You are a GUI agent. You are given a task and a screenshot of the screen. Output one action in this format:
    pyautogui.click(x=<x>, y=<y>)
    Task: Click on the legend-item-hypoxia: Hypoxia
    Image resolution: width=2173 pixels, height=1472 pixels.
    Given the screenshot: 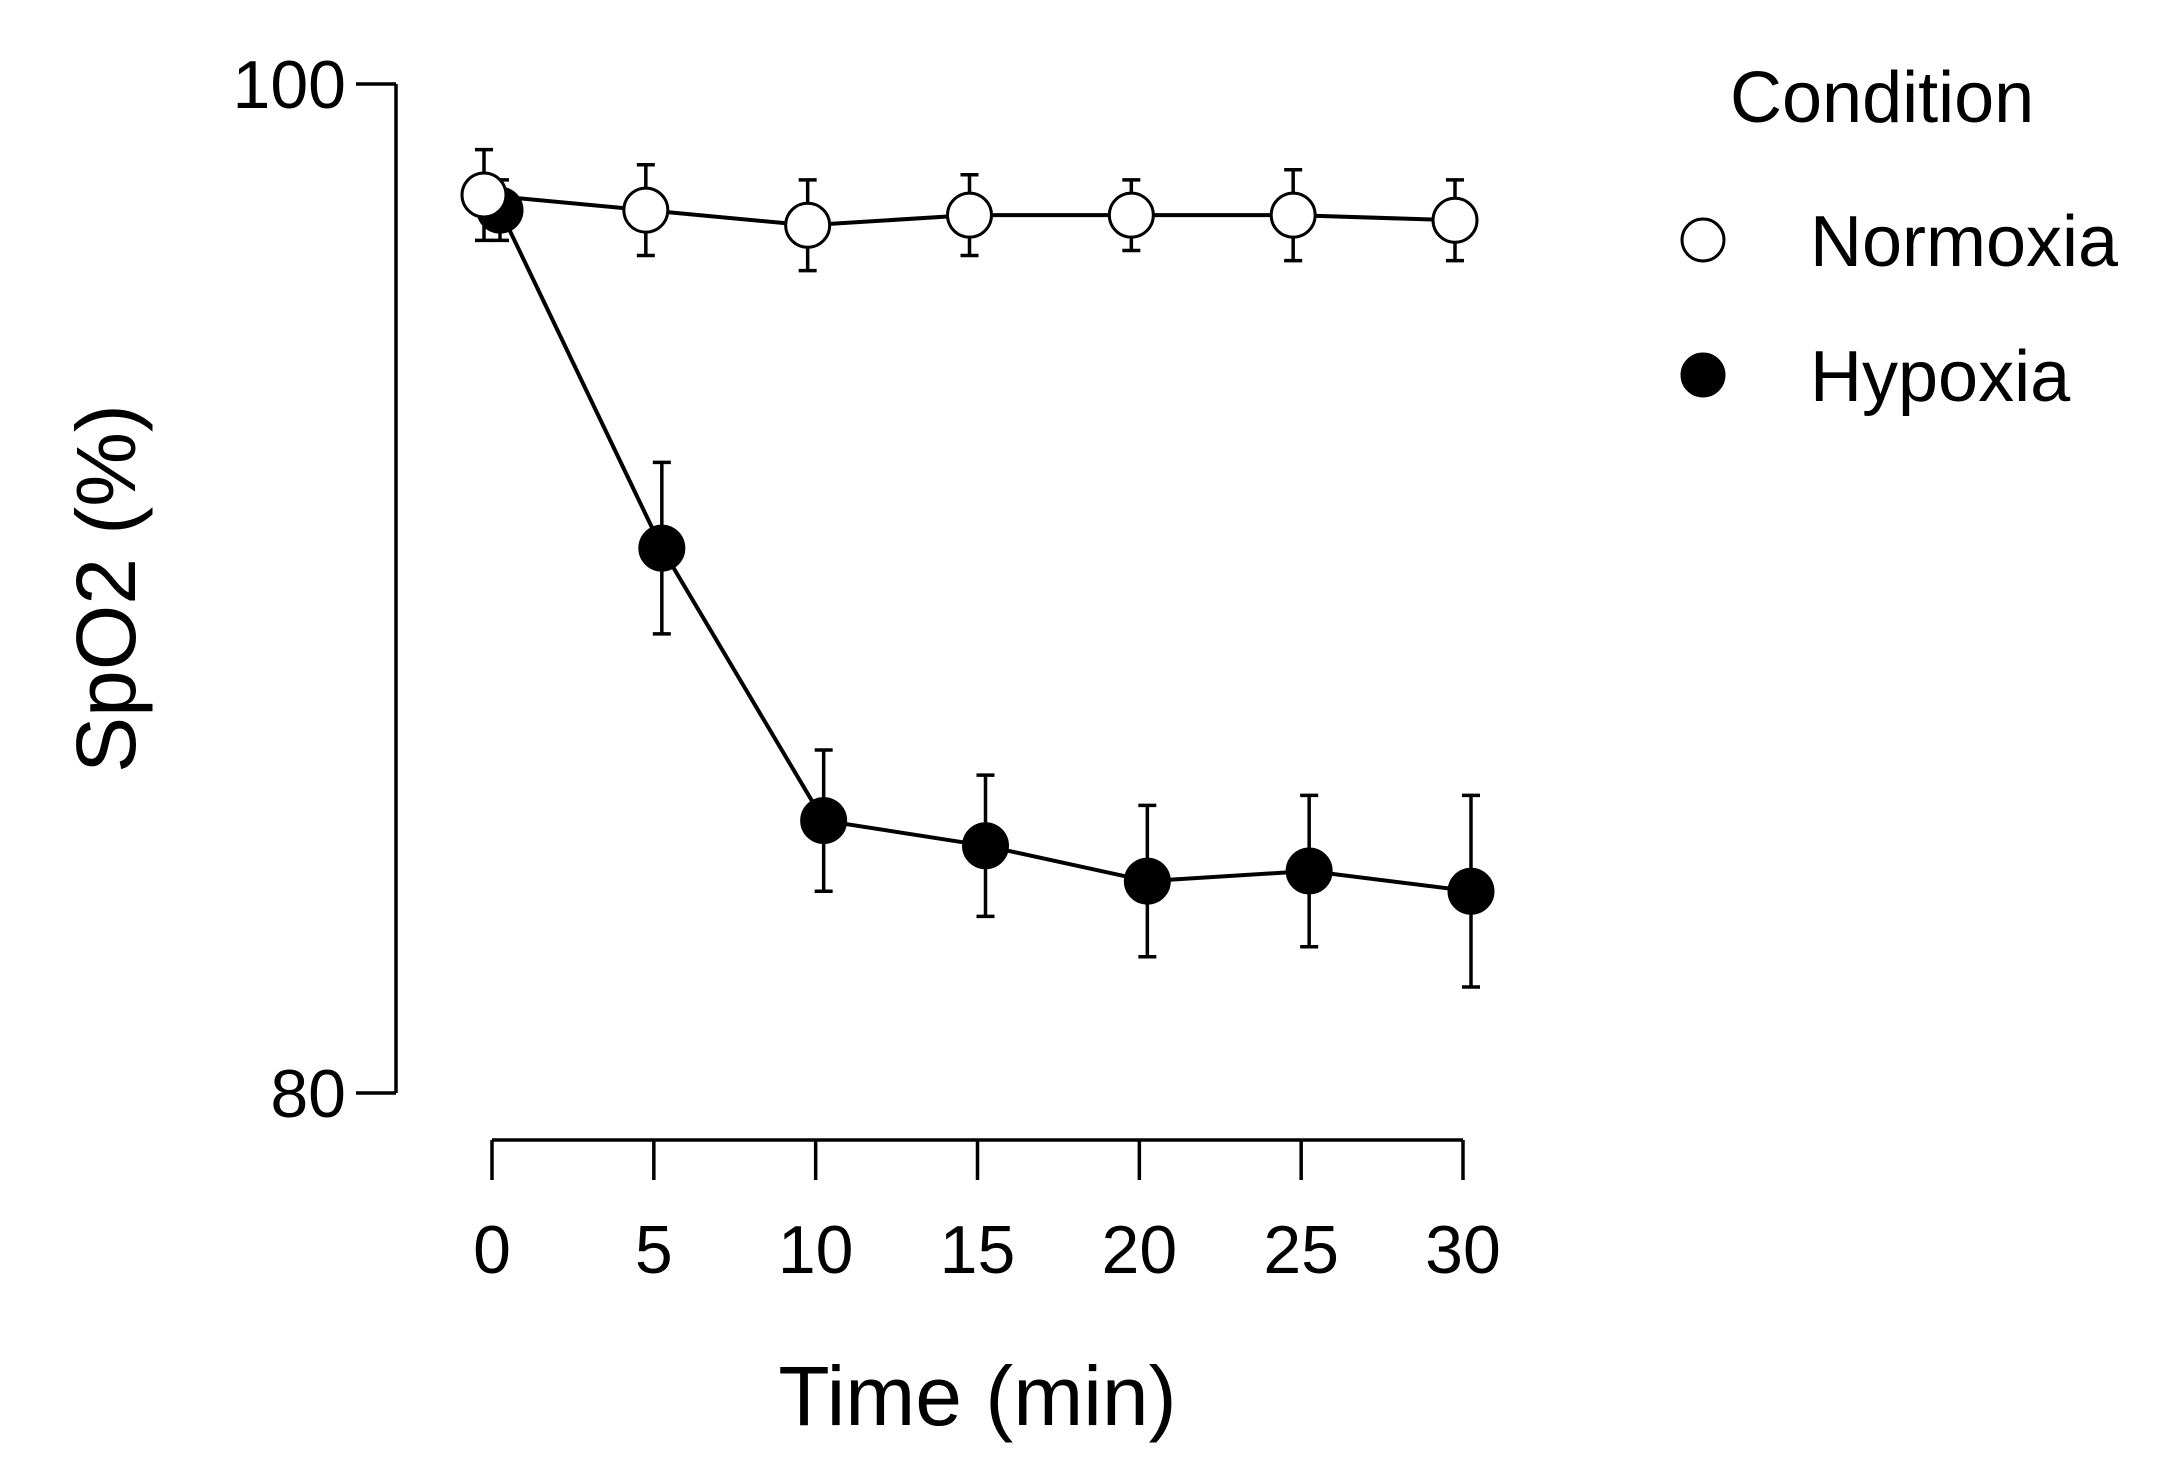 What is the action you would take?
    pyautogui.click(x=1875, y=377)
    